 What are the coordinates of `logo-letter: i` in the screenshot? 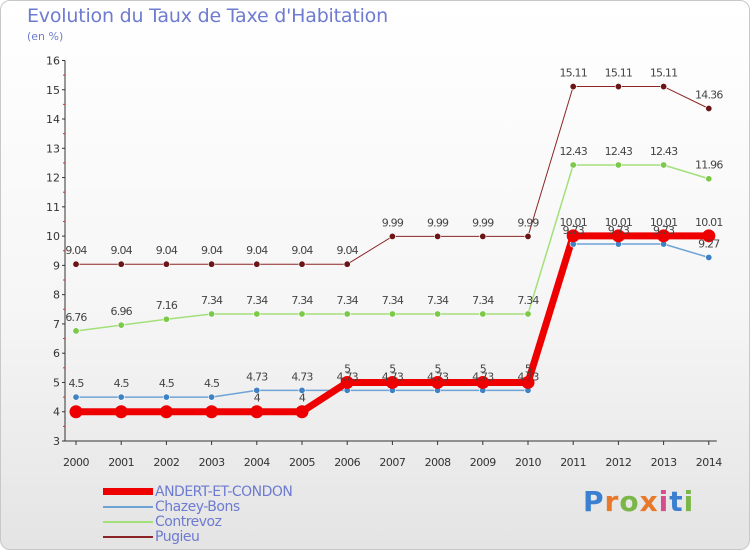 It's located at (689, 501).